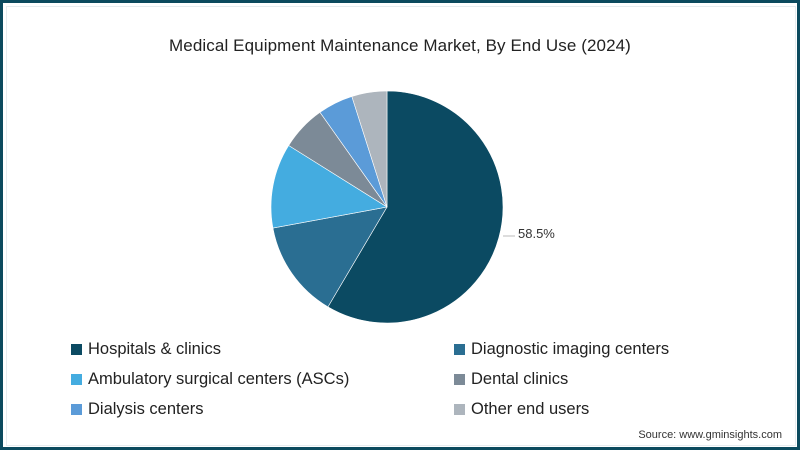 This screenshot has width=800, height=450. I want to click on legend-item-dialysis: Dialysis centers, so click(137, 409).